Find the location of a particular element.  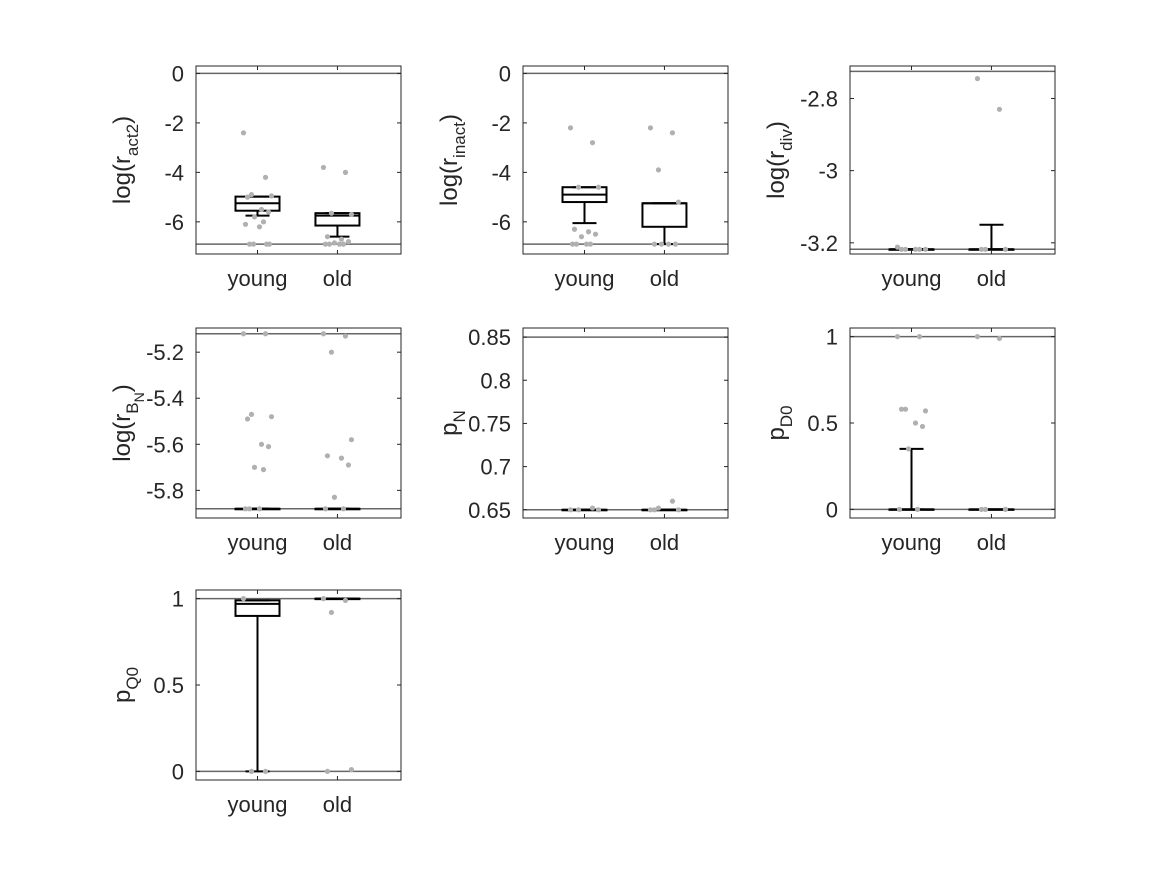

y-tick-label: -5.2 is located at coordinates (165, 352).